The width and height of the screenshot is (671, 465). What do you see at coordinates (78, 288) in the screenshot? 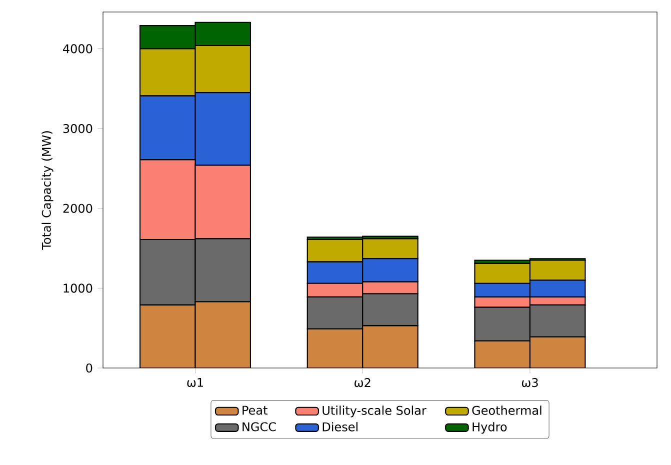
I see `y-tick-label: 1000` at bounding box center [78, 288].